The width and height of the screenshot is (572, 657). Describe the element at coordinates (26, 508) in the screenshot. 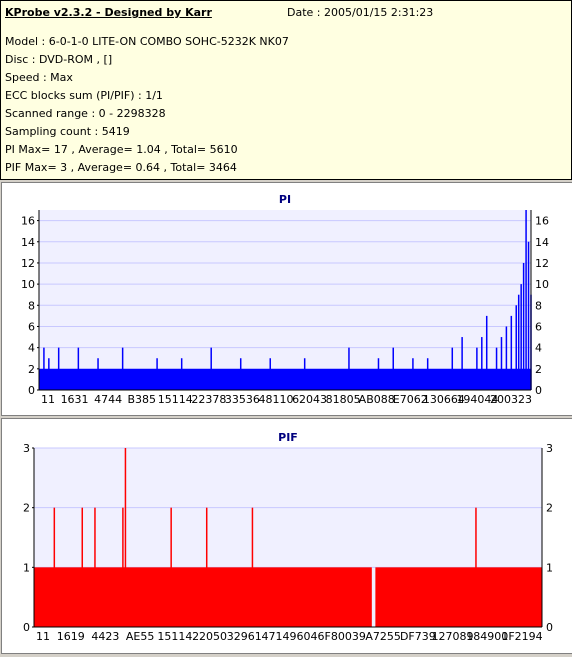

I see `pif-ytick-left: 2` at that location.